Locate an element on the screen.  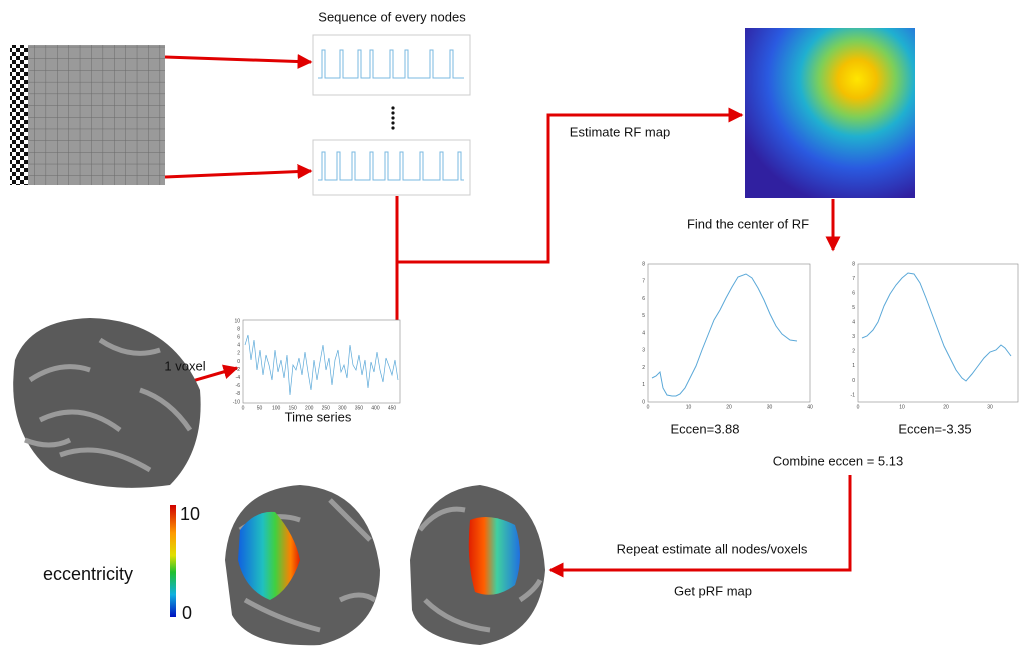
eccen-right: Eccen=-3.35 is located at coordinates (934, 428).